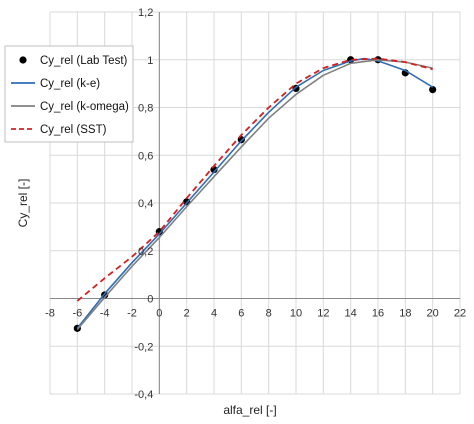 Image resolution: width=474 pixels, height=424 pixels. Describe the element at coordinates (351, 314) in the screenshot. I see `x-tick-label: 14` at that location.